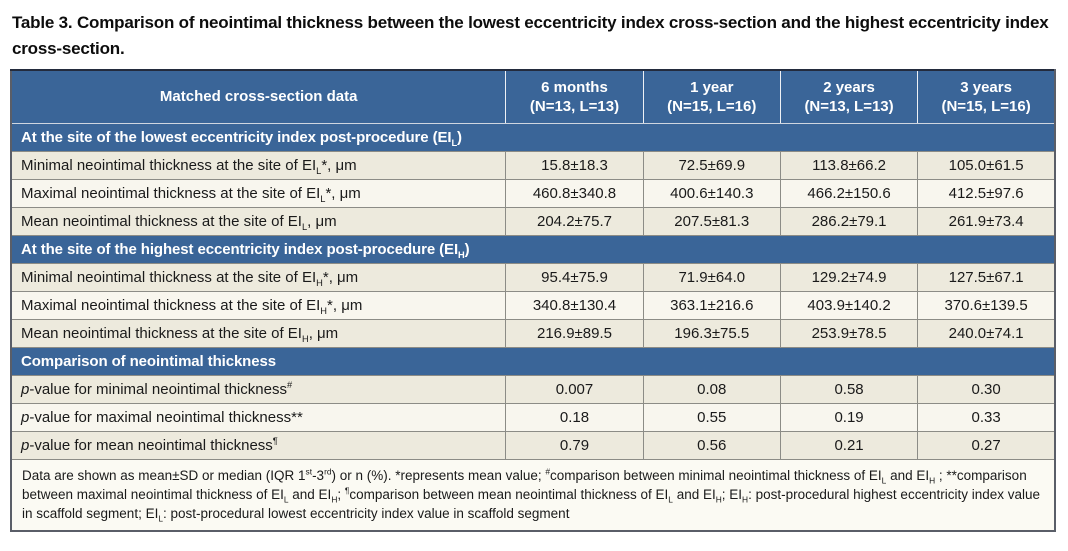 Image resolution: width=1068 pixels, height=551 pixels. I want to click on value-cell: 72.5±69.9, so click(711, 165).